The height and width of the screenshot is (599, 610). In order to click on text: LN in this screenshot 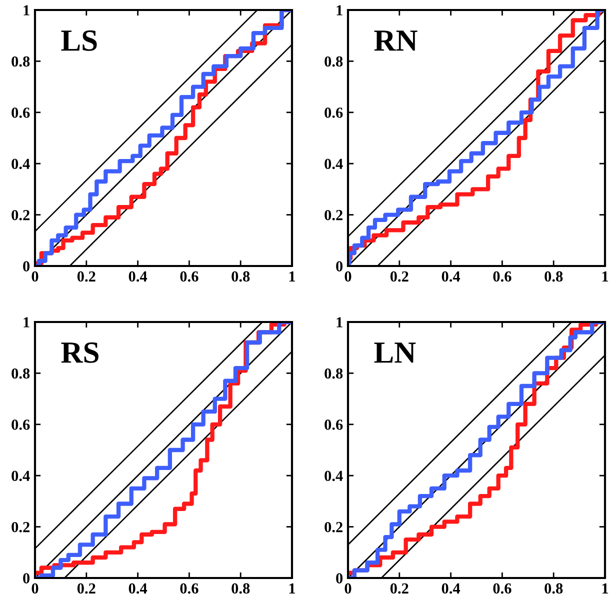, I will do `click(395, 352)`.